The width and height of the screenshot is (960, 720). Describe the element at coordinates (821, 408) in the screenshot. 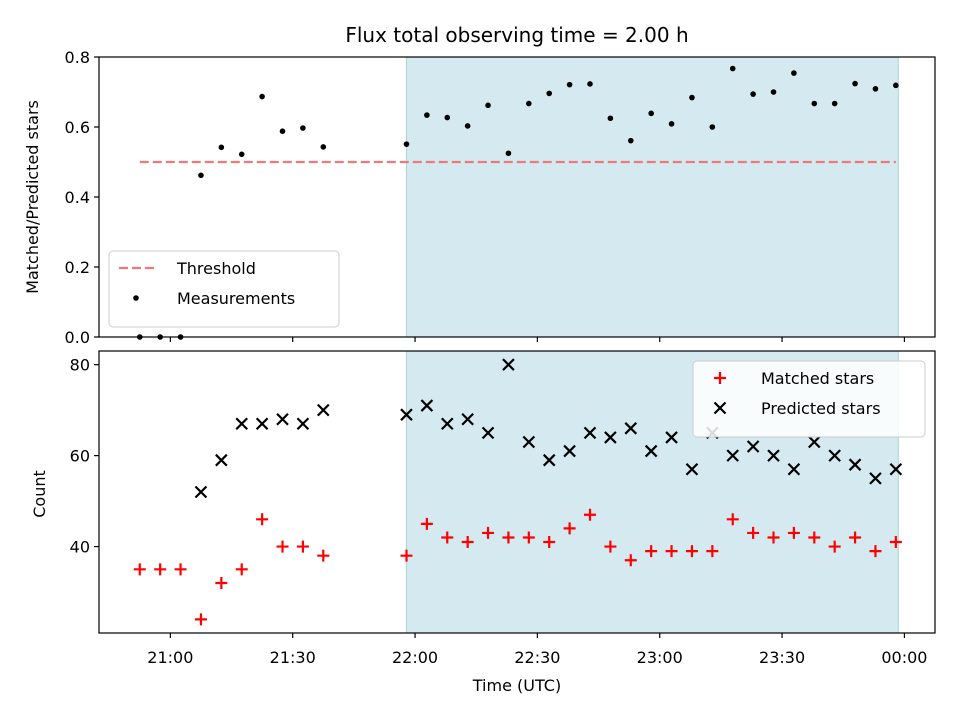

I see `legend-label: Predicted stars` at that location.